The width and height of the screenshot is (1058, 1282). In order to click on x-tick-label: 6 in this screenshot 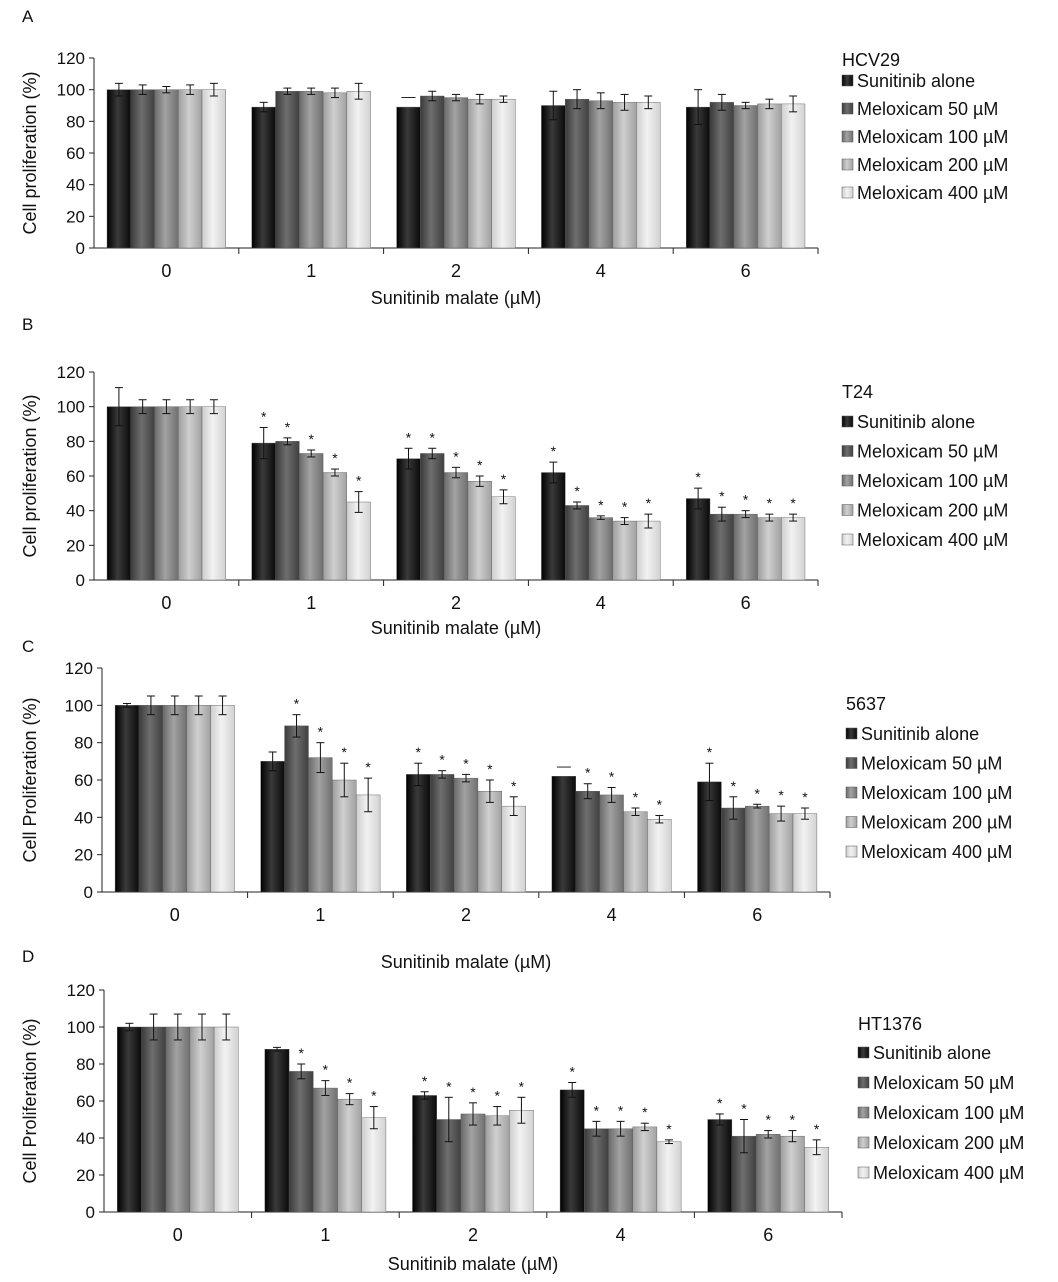, I will do `click(757, 915)`.